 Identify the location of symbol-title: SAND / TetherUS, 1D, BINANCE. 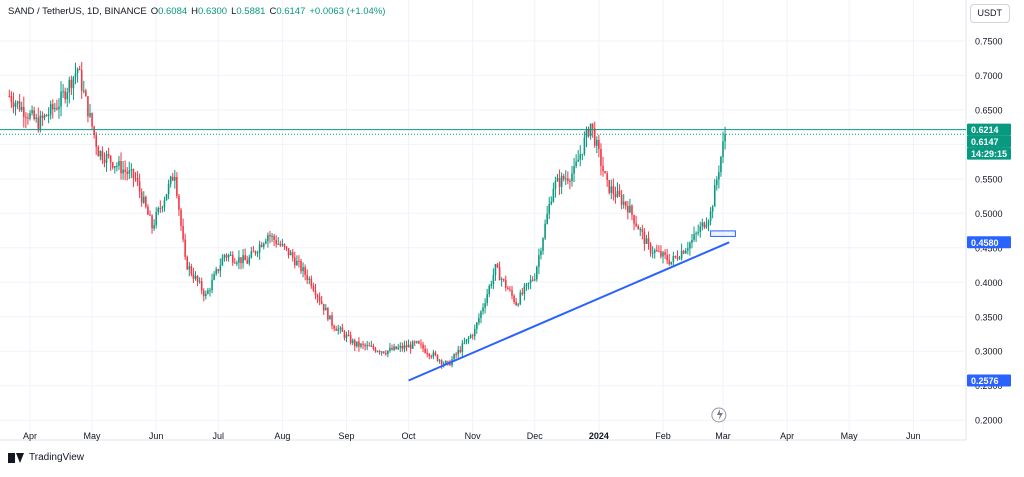
(77, 11).